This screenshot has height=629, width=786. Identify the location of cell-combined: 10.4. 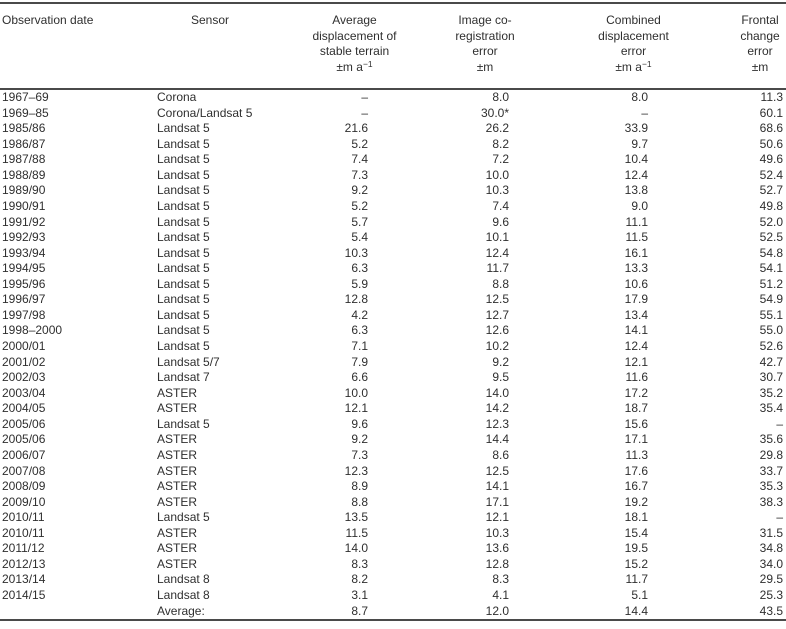
(636, 159).